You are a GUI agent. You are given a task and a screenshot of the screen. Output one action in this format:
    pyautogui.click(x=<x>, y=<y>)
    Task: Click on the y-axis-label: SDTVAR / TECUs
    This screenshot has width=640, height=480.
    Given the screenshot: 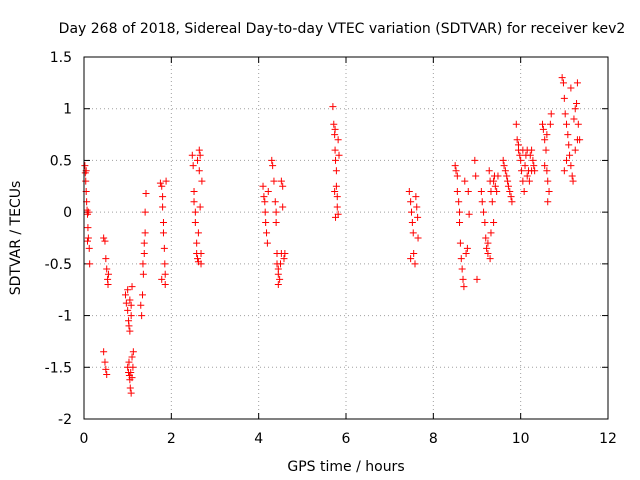 What is the action you would take?
    pyautogui.click(x=16, y=238)
    